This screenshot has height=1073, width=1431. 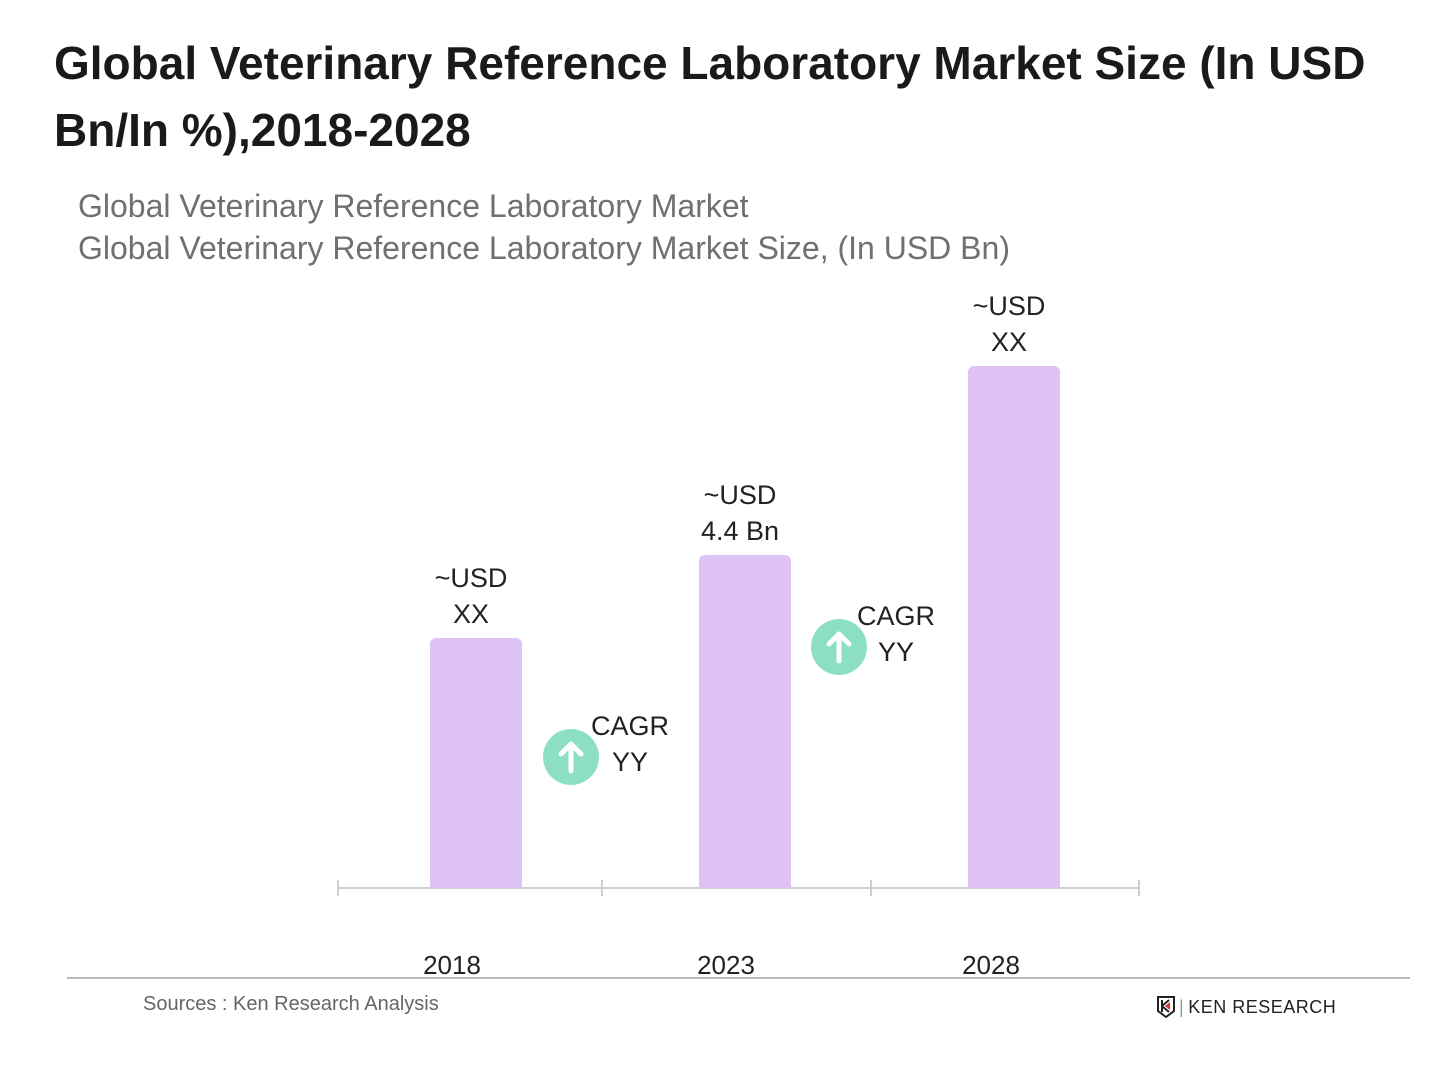 What do you see at coordinates (1009, 324) in the screenshot?
I see `data-label-2028: ~USD XX` at bounding box center [1009, 324].